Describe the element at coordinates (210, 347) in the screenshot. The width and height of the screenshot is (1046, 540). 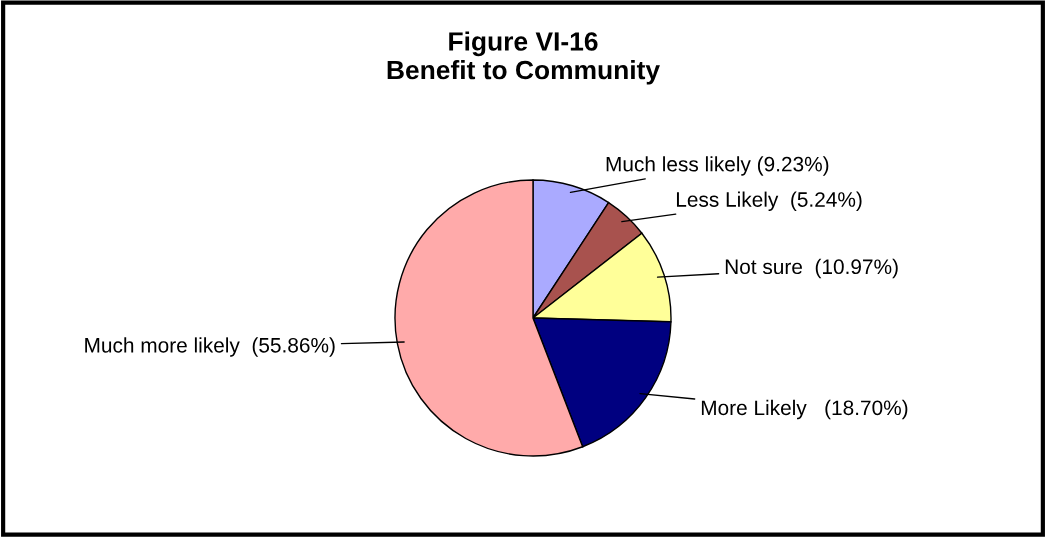
I see `slice-label: Much more likely (55.86%)` at that location.